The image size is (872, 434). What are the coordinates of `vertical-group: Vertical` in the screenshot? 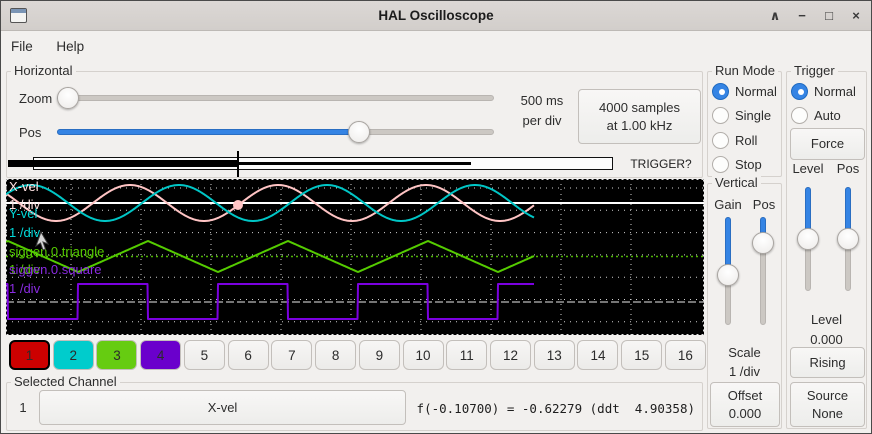 It's located at (744, 302).